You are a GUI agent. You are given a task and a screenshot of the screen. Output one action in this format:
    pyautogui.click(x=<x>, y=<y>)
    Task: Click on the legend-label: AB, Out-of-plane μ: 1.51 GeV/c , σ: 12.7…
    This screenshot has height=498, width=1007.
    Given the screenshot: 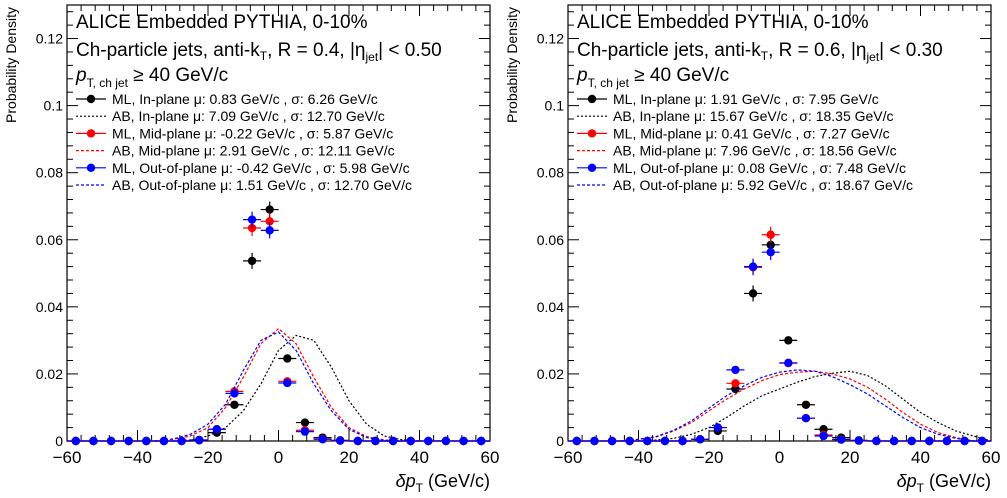 What is the action you would take?
    pyautogui.click(x=262, y=185)
    